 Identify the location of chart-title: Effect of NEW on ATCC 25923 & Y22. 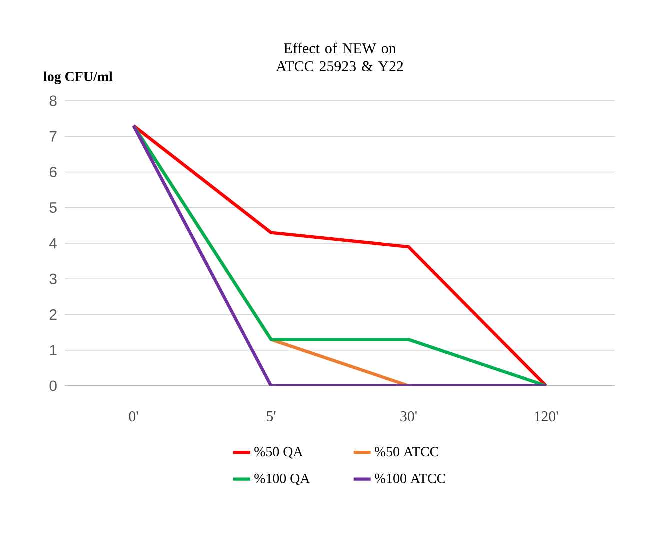
(340, 57).